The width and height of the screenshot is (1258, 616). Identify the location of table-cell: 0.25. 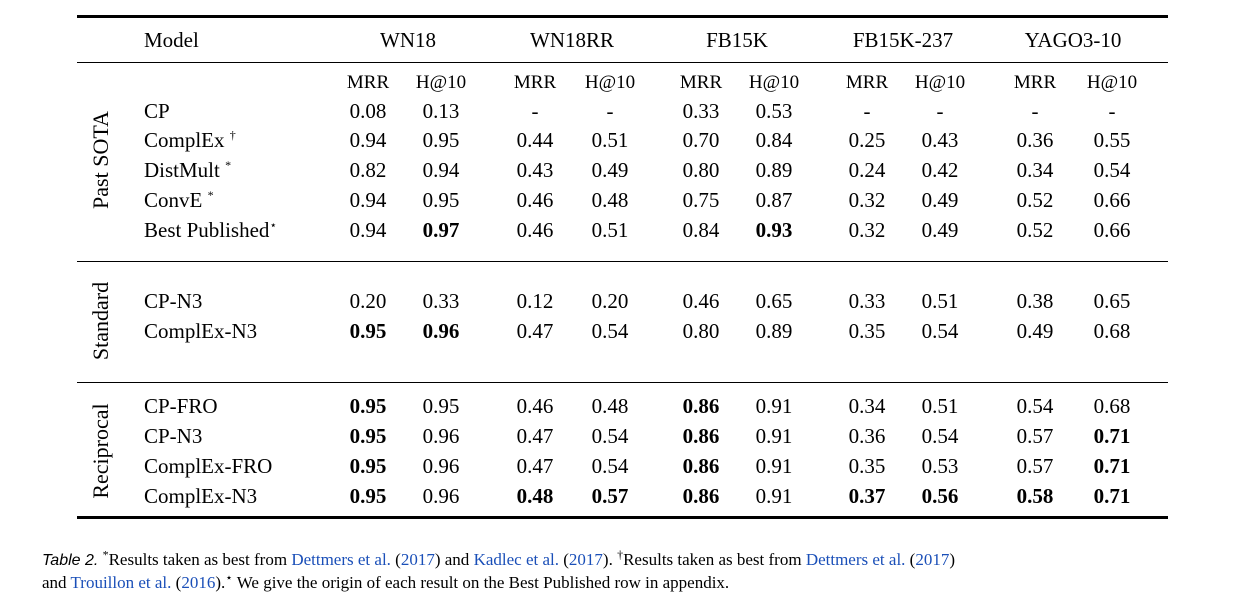
(867, 140).